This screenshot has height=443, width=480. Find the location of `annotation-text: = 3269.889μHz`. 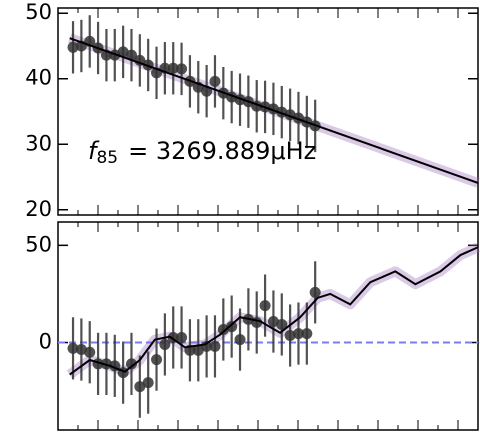

annotation-text: = 3269.889μHz is located at coordinates (222, 151).